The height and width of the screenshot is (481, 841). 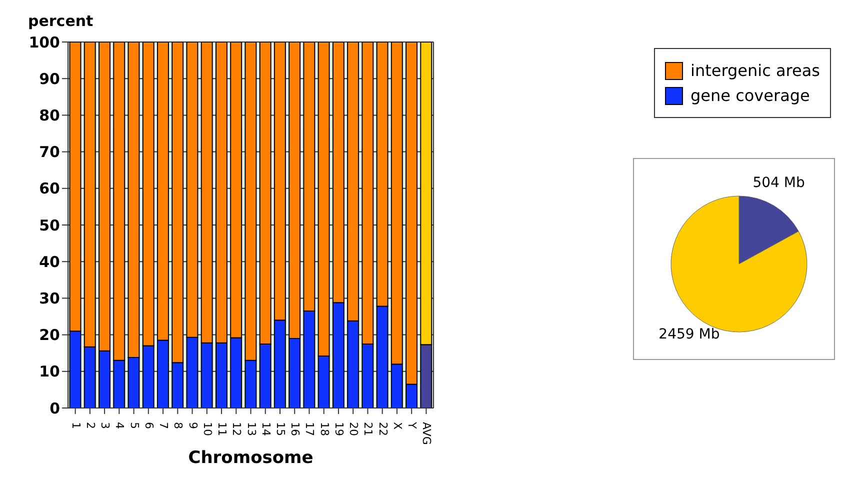 I want to click on x-axis-title: Chromosome, so click(x=251, y=458).